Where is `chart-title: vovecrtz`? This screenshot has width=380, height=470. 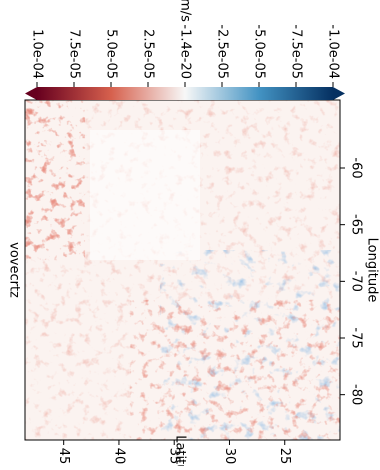
chart-title: vovecrtz is located at coordinates (14, 270).